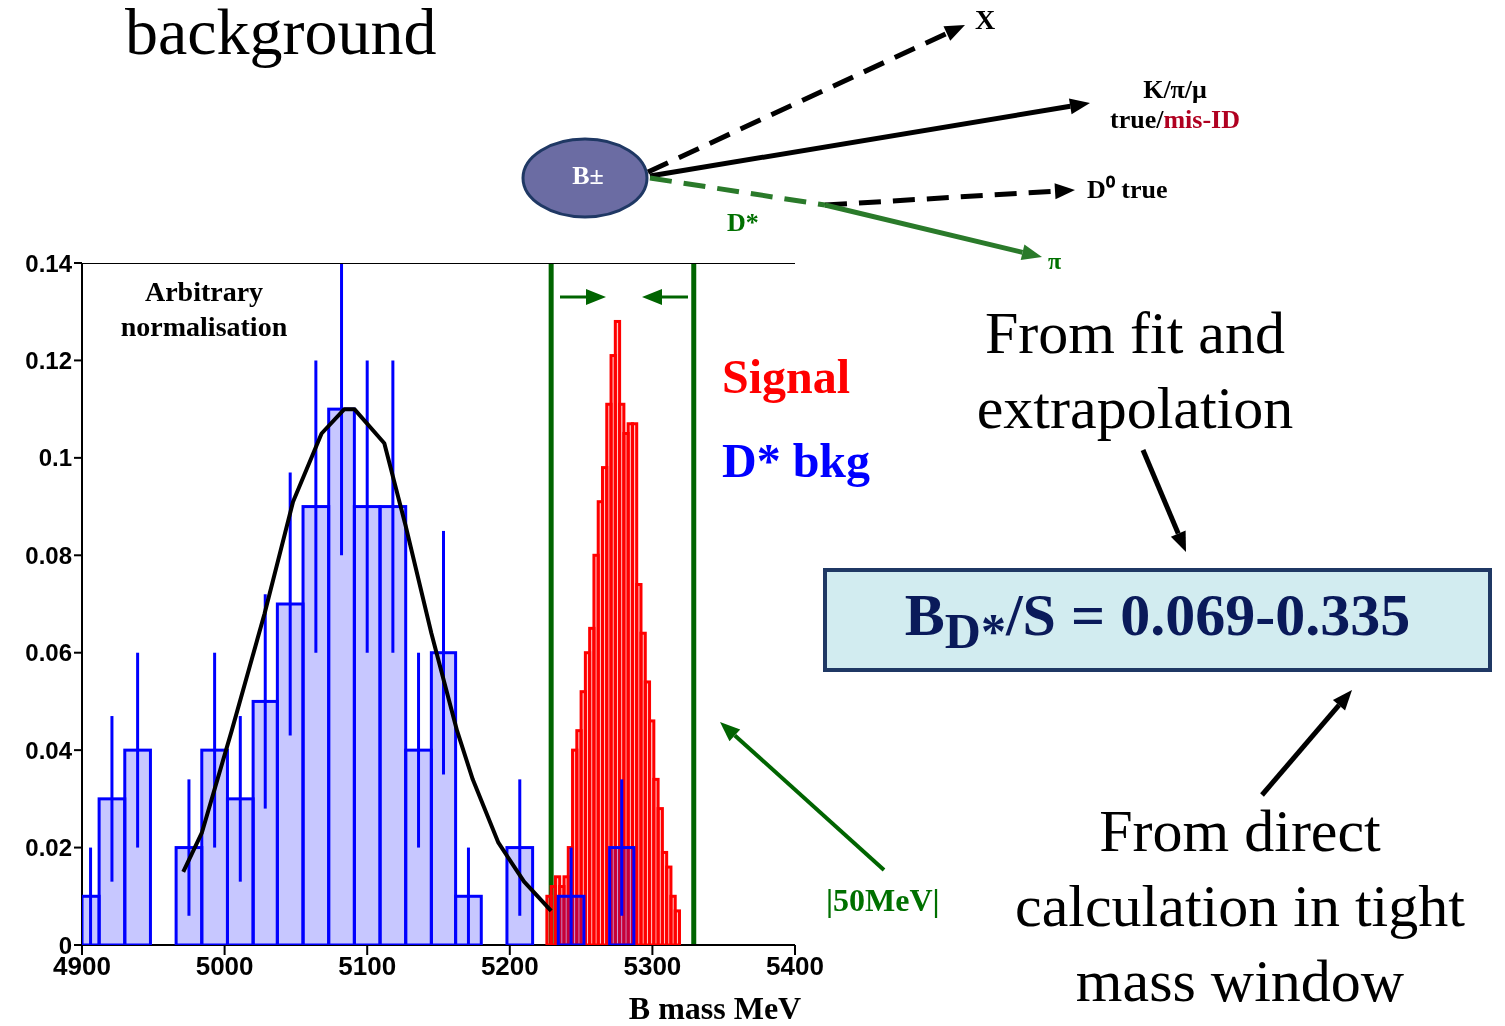  Describe the element at coordinates (1055, 261) in the screenshot. I see `text: π` at that location.